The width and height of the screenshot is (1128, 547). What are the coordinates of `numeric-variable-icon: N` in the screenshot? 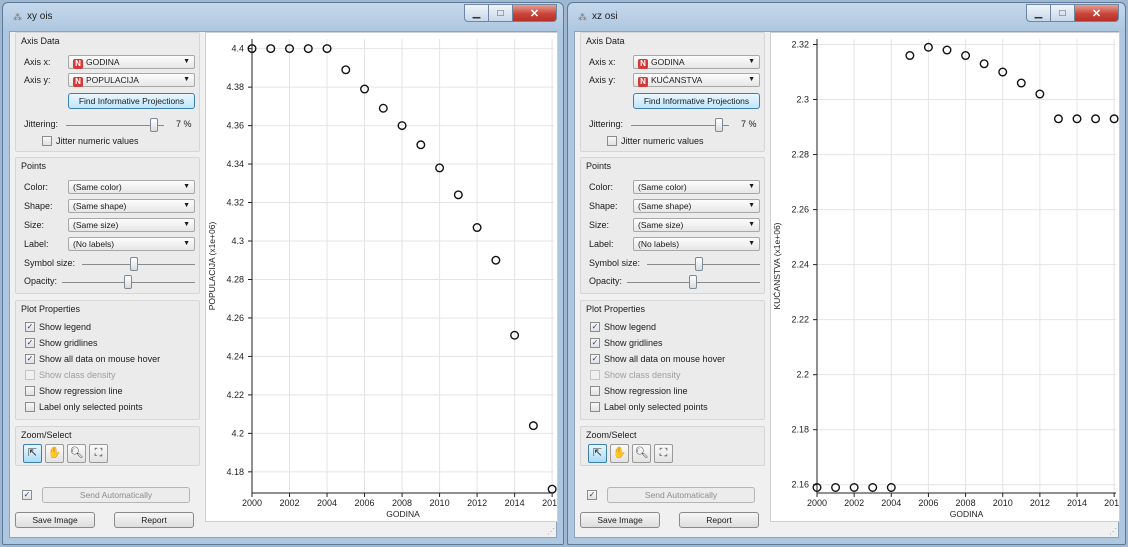 It's located at (78, 64).